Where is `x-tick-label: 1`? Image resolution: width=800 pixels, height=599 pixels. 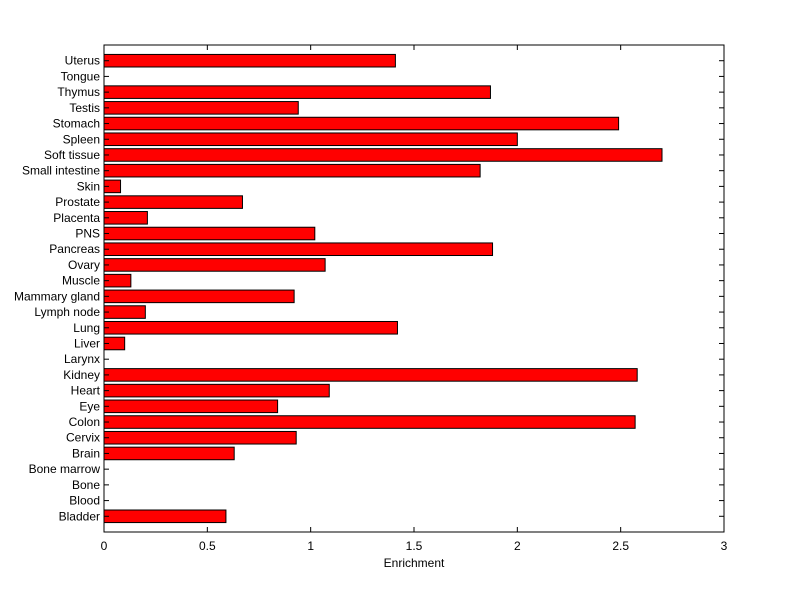 x-tick-label: 1 is located at coordinates (310, 546).